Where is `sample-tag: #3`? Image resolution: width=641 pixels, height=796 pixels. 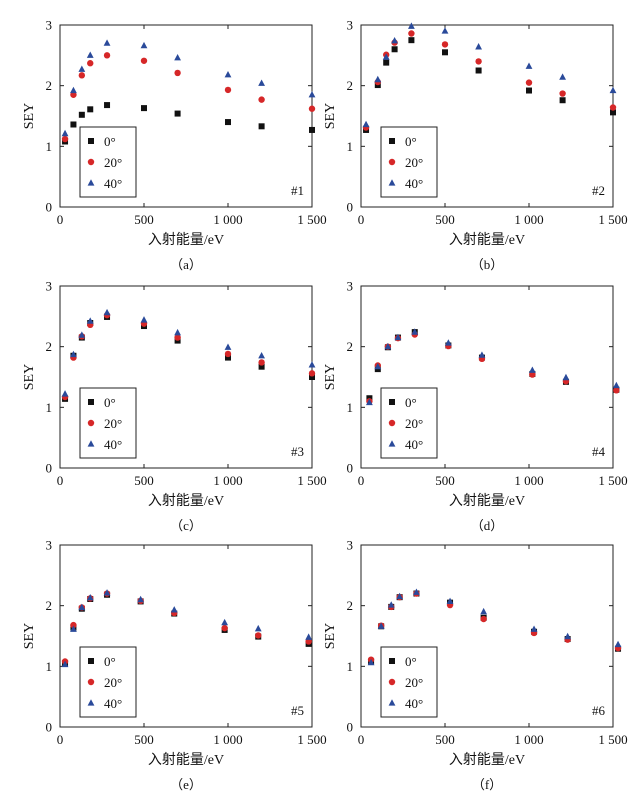 sample-tag: #3 is located at coordinates (297, 451).